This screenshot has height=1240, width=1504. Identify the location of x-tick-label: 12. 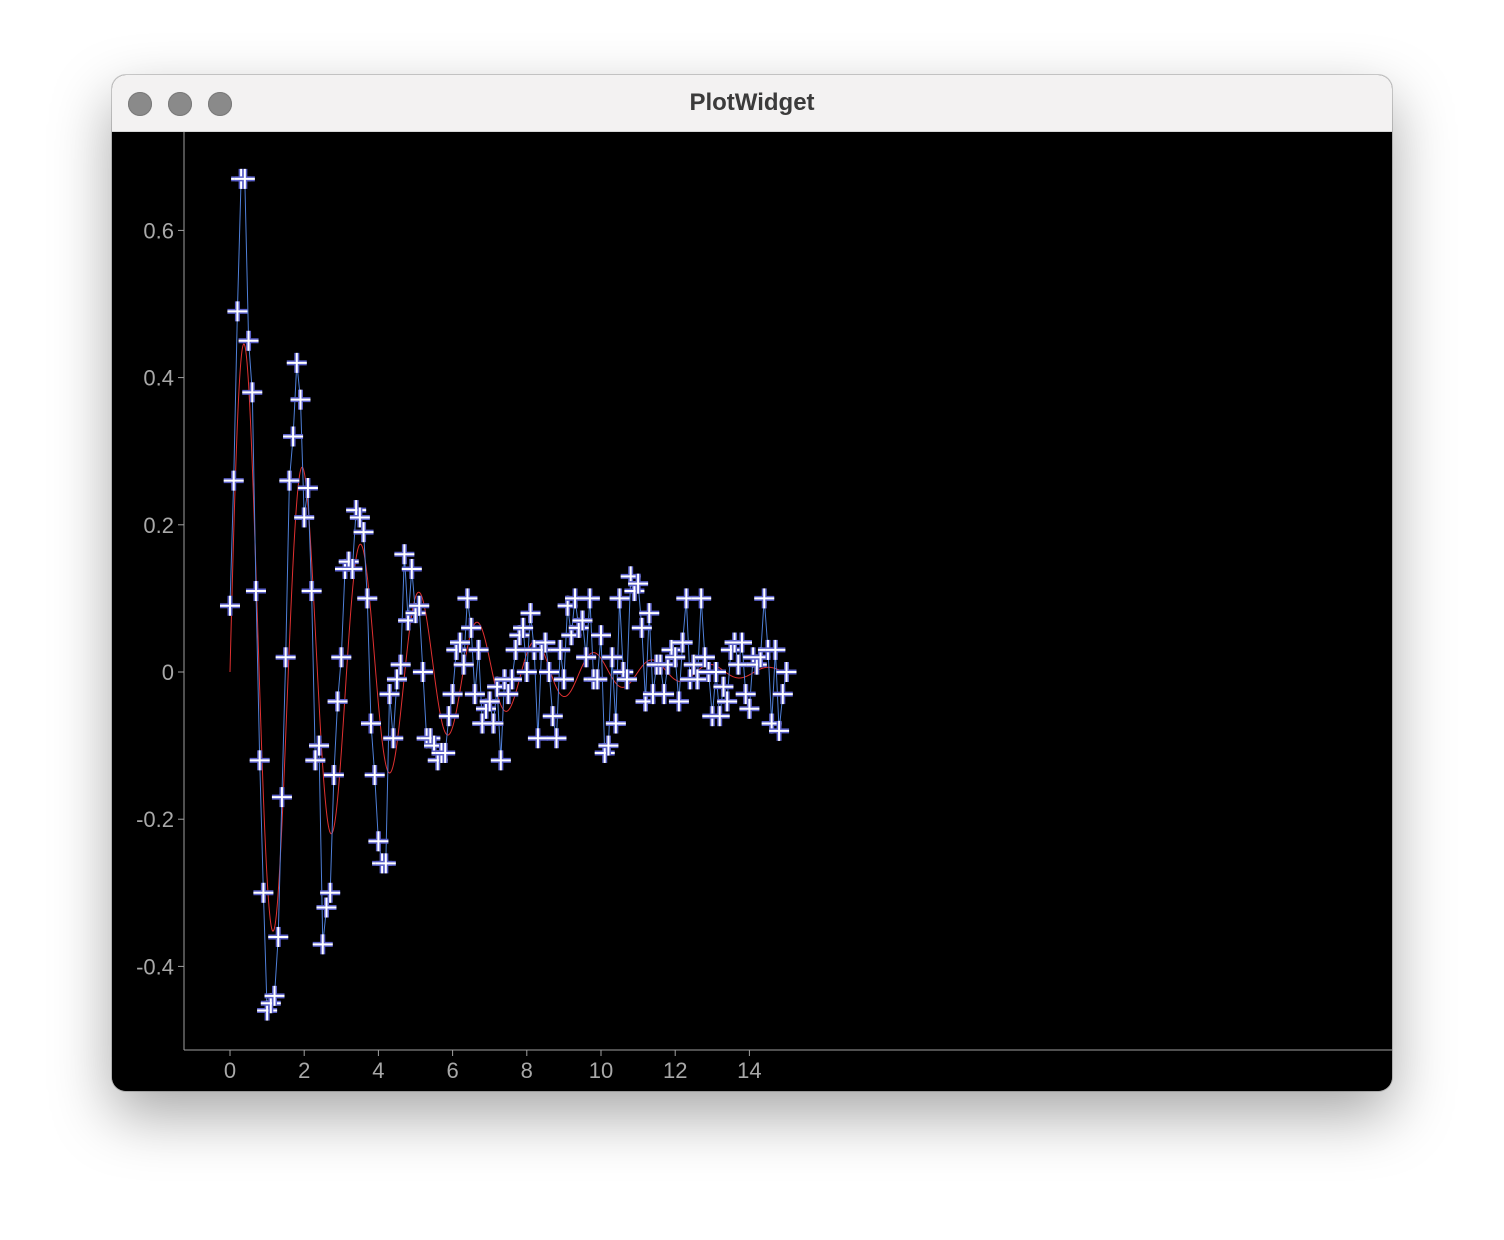
(675, 1070).